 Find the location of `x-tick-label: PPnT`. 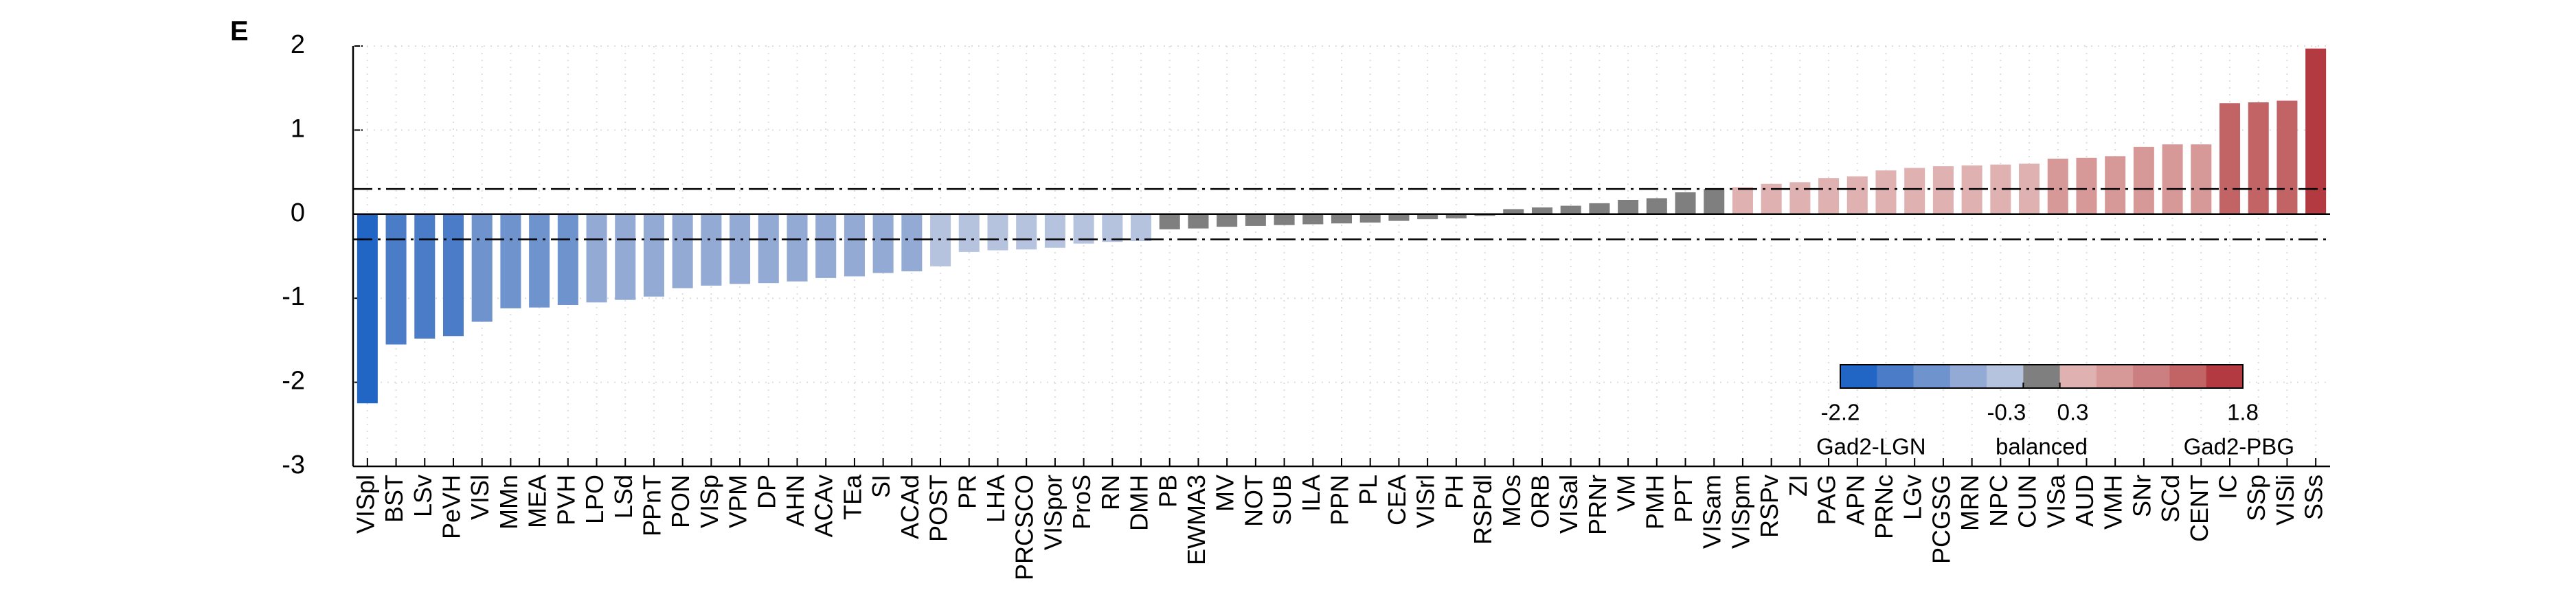

x-tick-label: PPnT is located at coordinates (651, 505).